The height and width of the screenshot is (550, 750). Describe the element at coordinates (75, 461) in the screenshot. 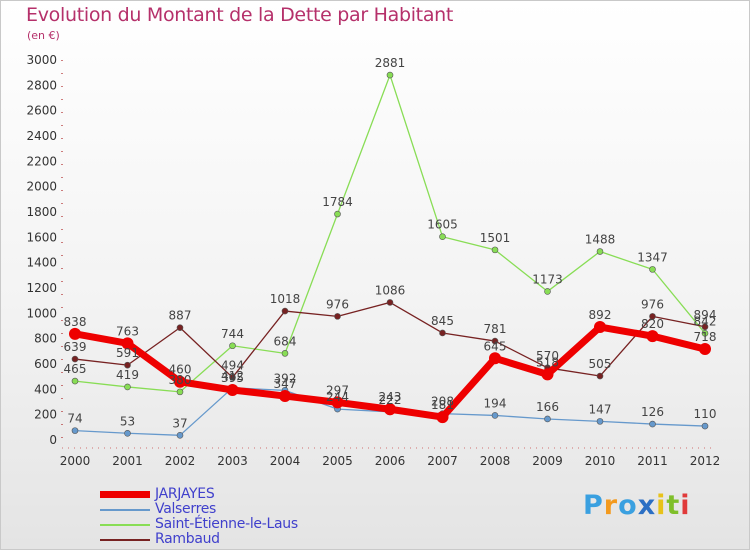

I see `x-tick-label: 2000` at that location.